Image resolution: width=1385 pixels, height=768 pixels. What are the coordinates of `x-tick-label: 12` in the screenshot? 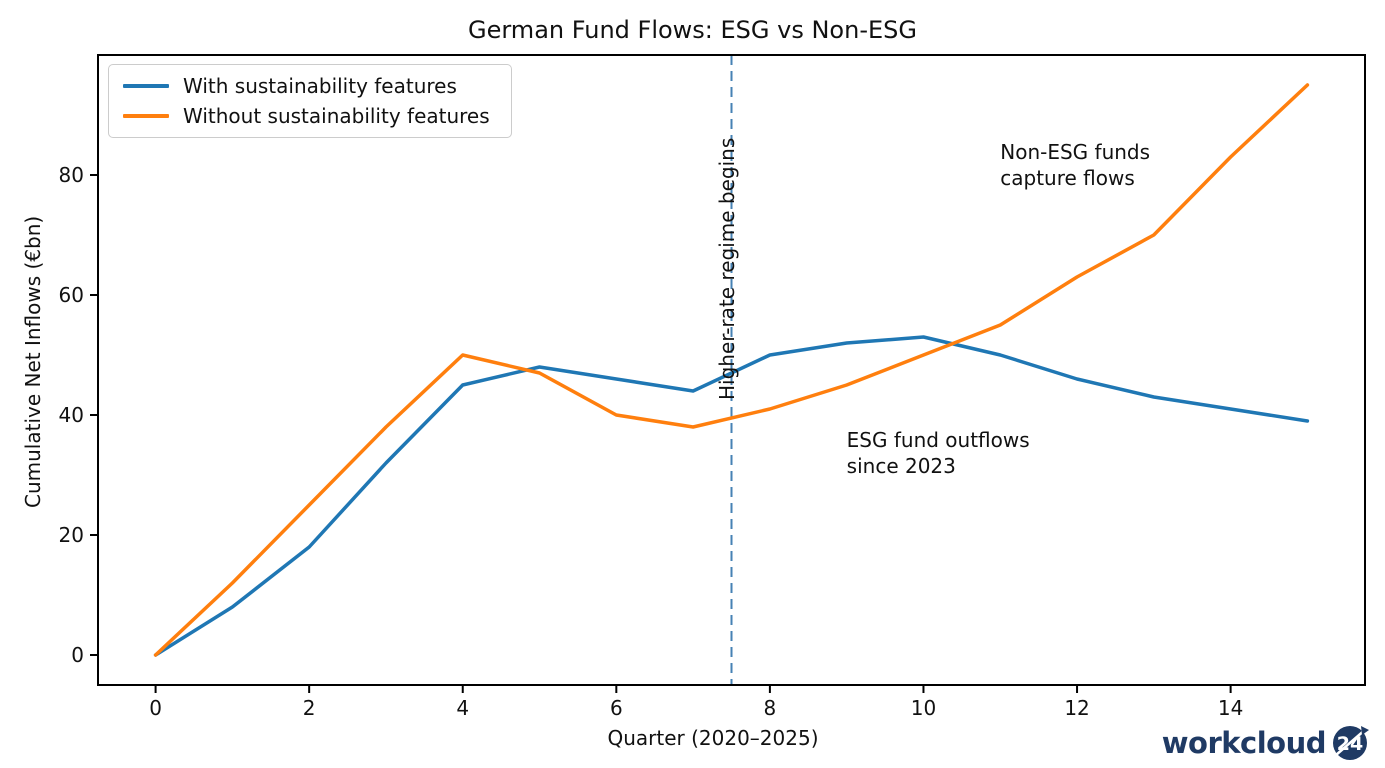 It's located at (1076, 708).